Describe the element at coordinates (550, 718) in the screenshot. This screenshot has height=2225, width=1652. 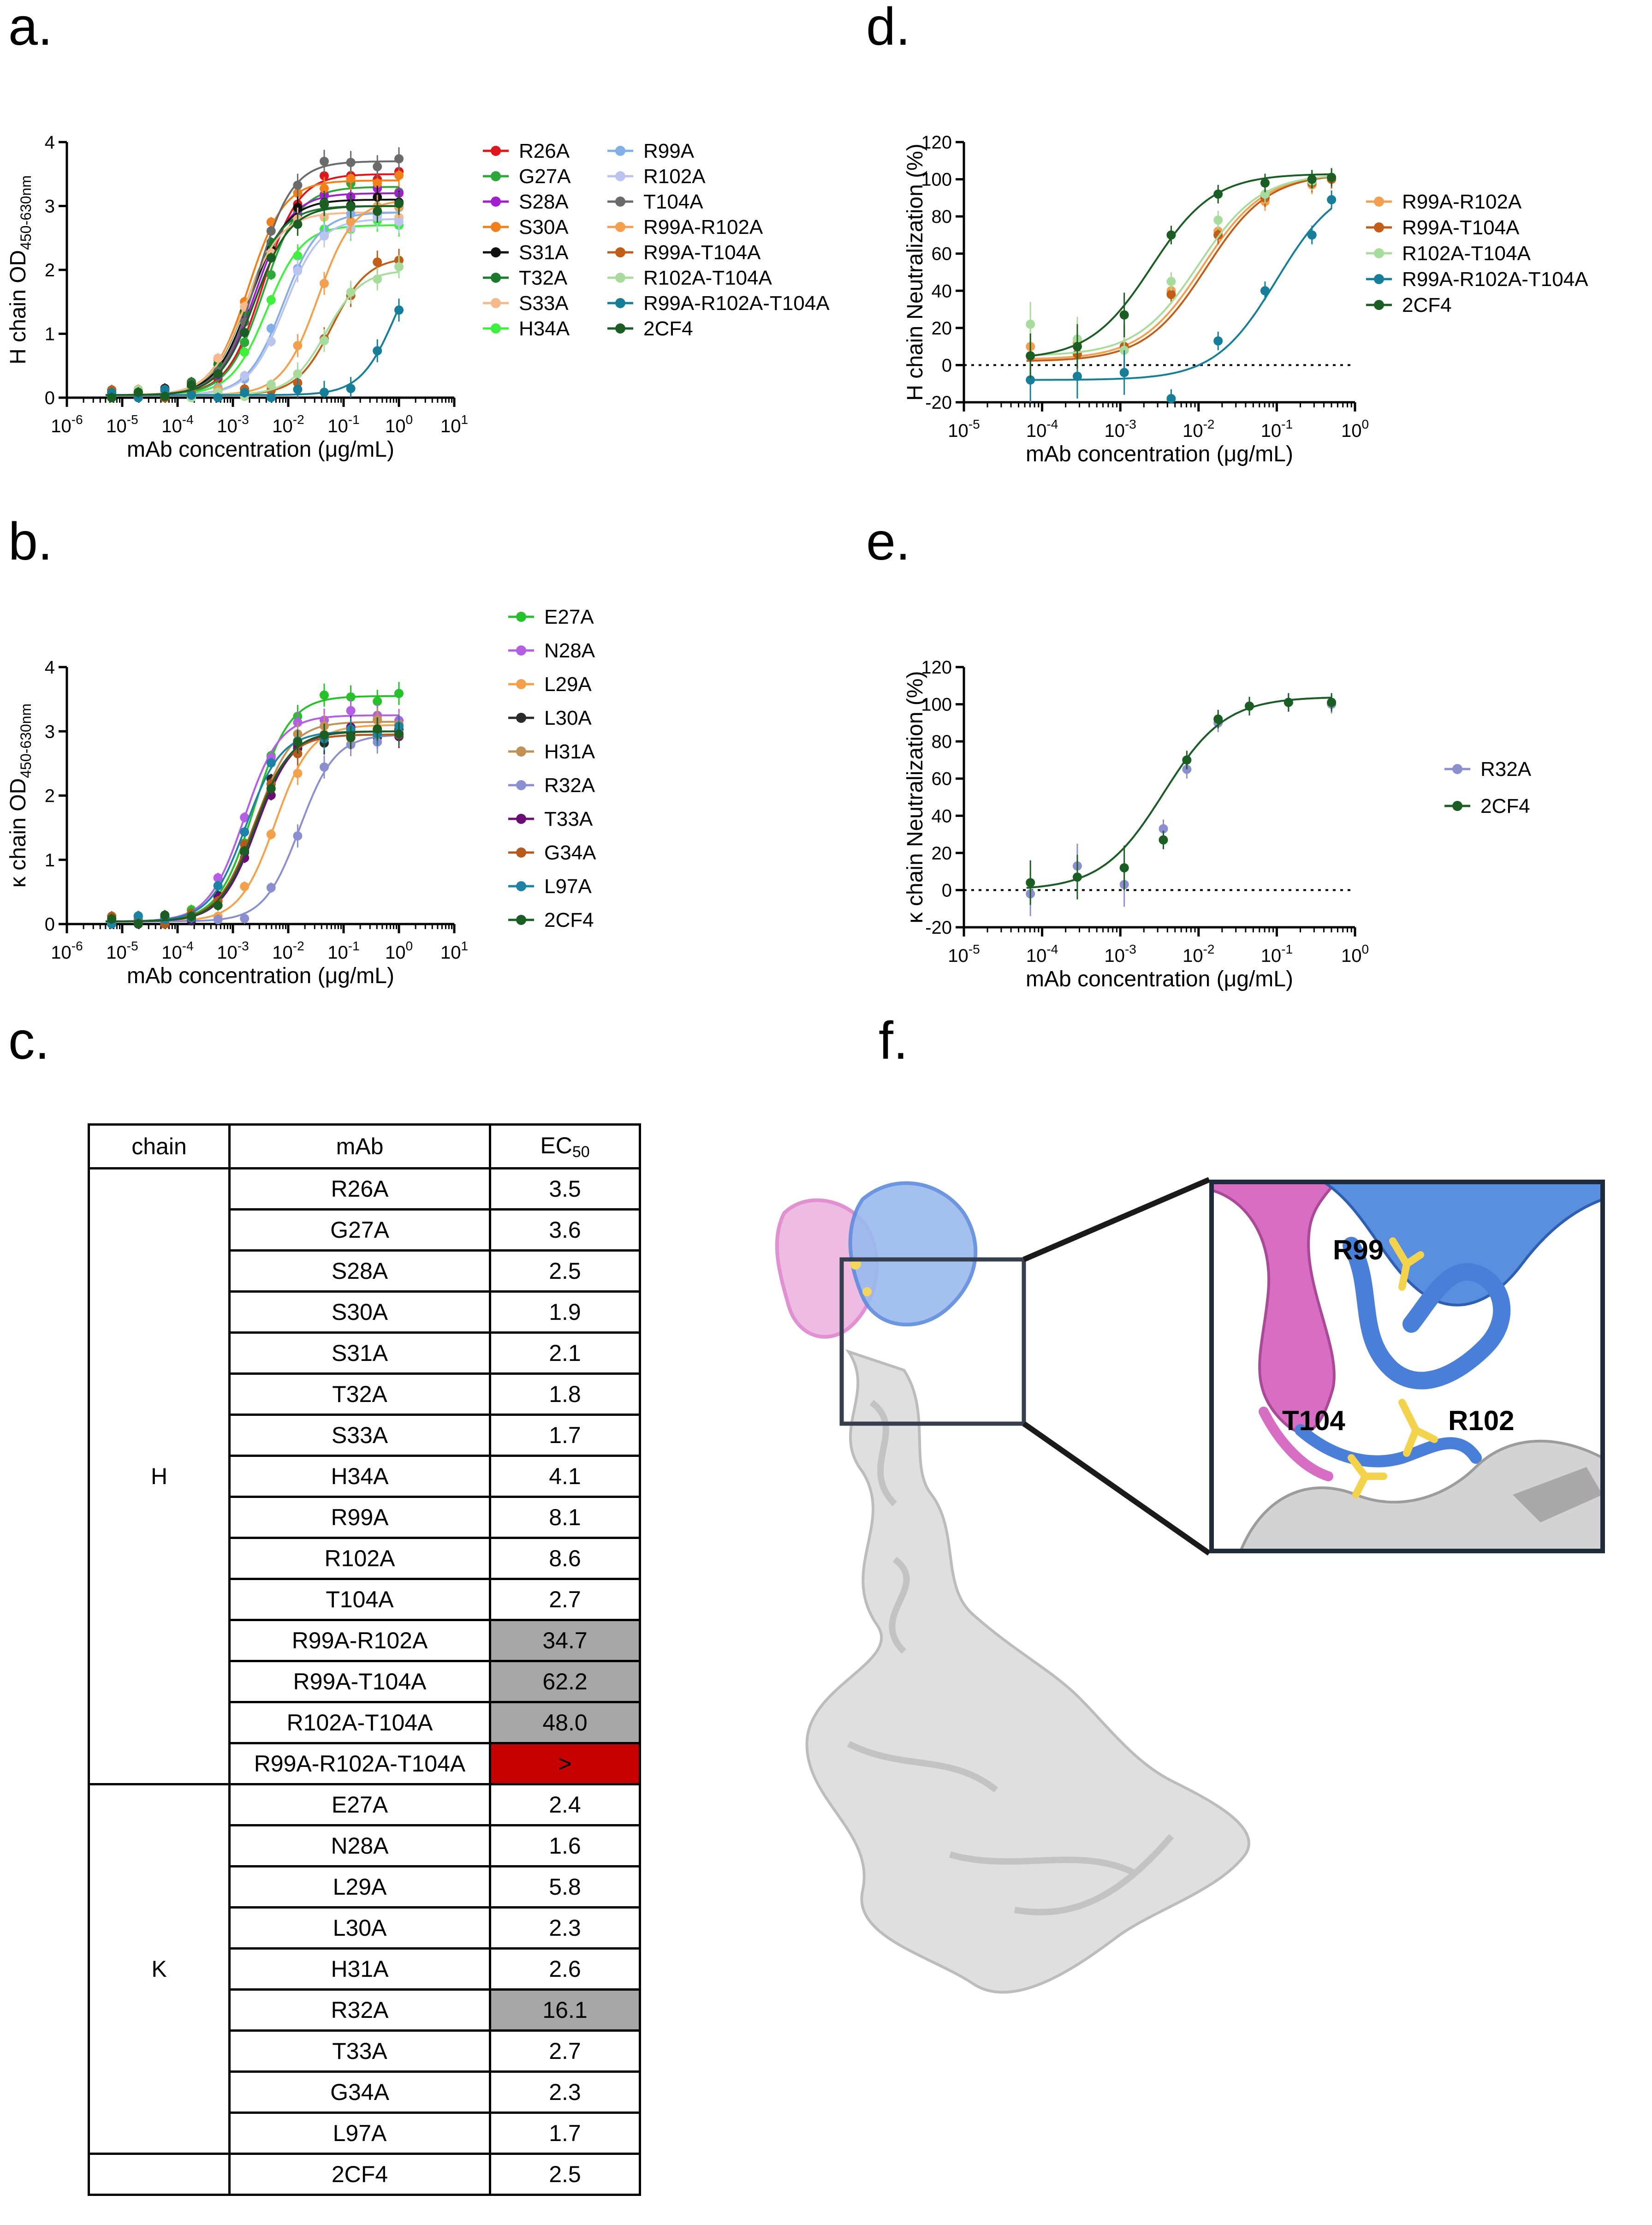
I see `legend-item: L30A` at that location.